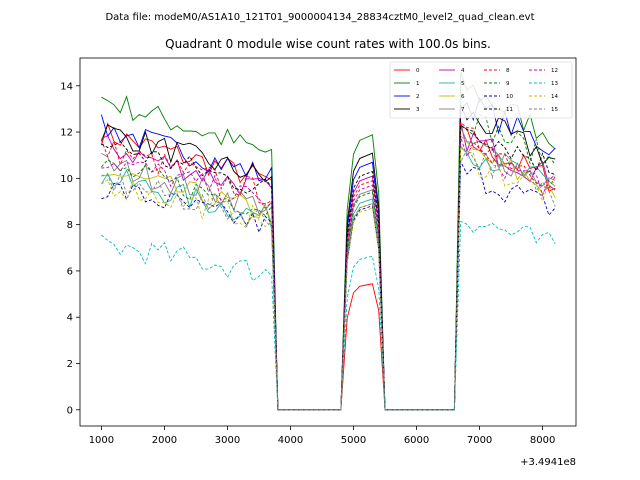  Describe the element at coordinates (554, 110) in the screenshot. I see `legend-label-15: 15` at that location.